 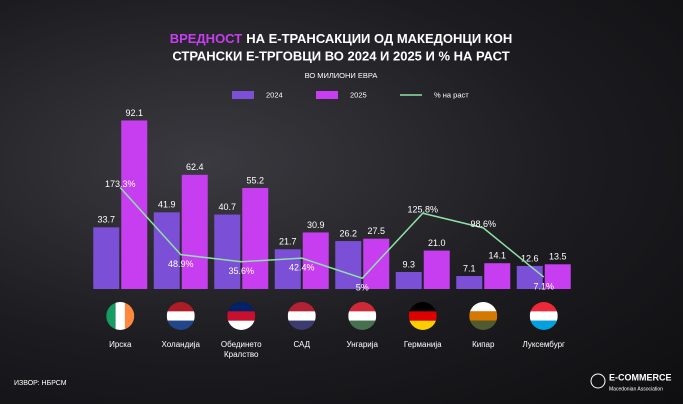 I want to click on x-tick-label: Обединето Кралство, so click(x=241, y=349).